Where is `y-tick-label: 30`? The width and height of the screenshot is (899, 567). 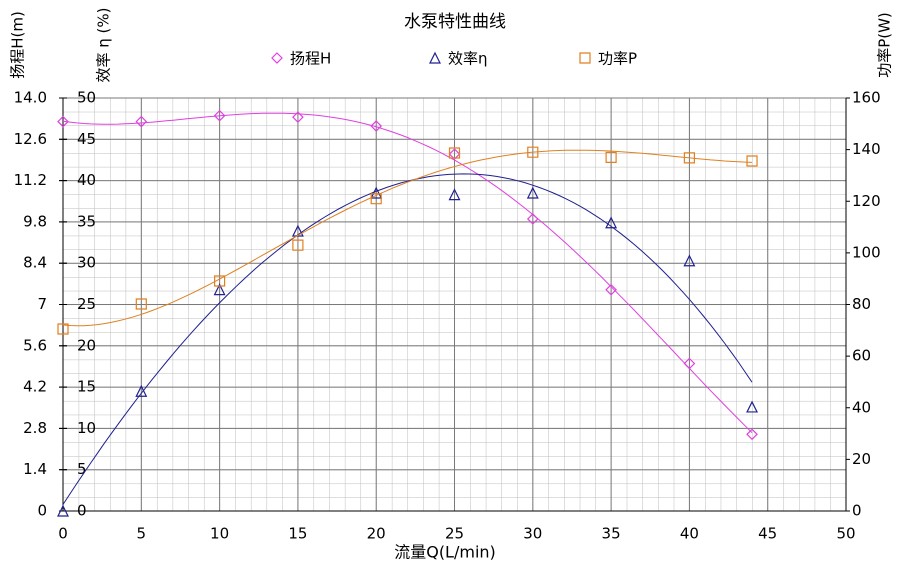
y-tick-label: 30 is located at coordinates (86, 263).